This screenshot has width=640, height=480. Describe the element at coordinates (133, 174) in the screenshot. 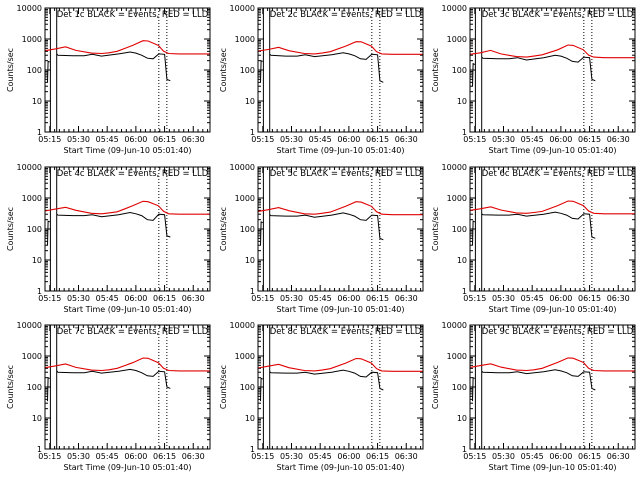

I see `panel-title: Det 4c BLACK = Events, RED = LLD` at that location.